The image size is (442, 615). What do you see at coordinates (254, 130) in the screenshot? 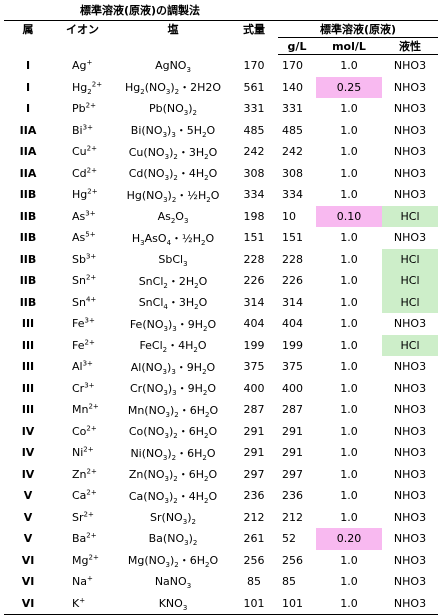
I see `cell-formula-weight: 485` at bounding box center [254, 130].